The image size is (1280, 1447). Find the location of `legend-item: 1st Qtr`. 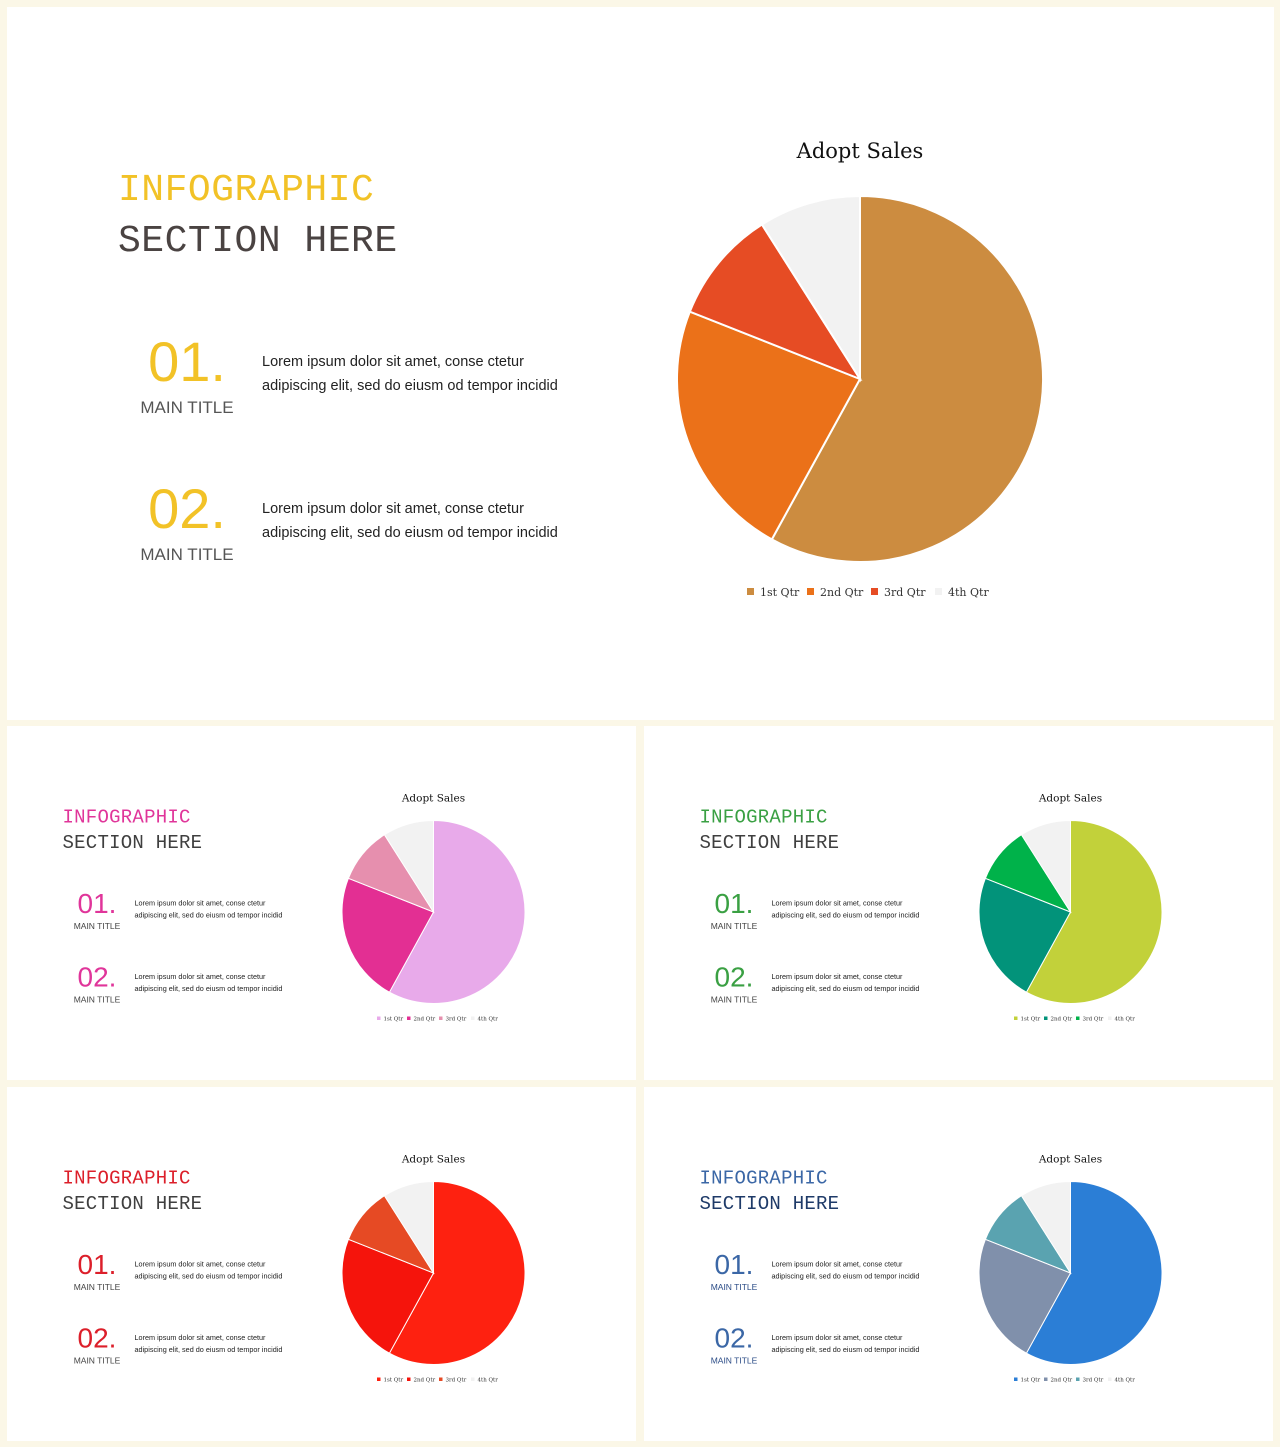

legend-item: 1st Qtr is located at coordinates (390, 1380).